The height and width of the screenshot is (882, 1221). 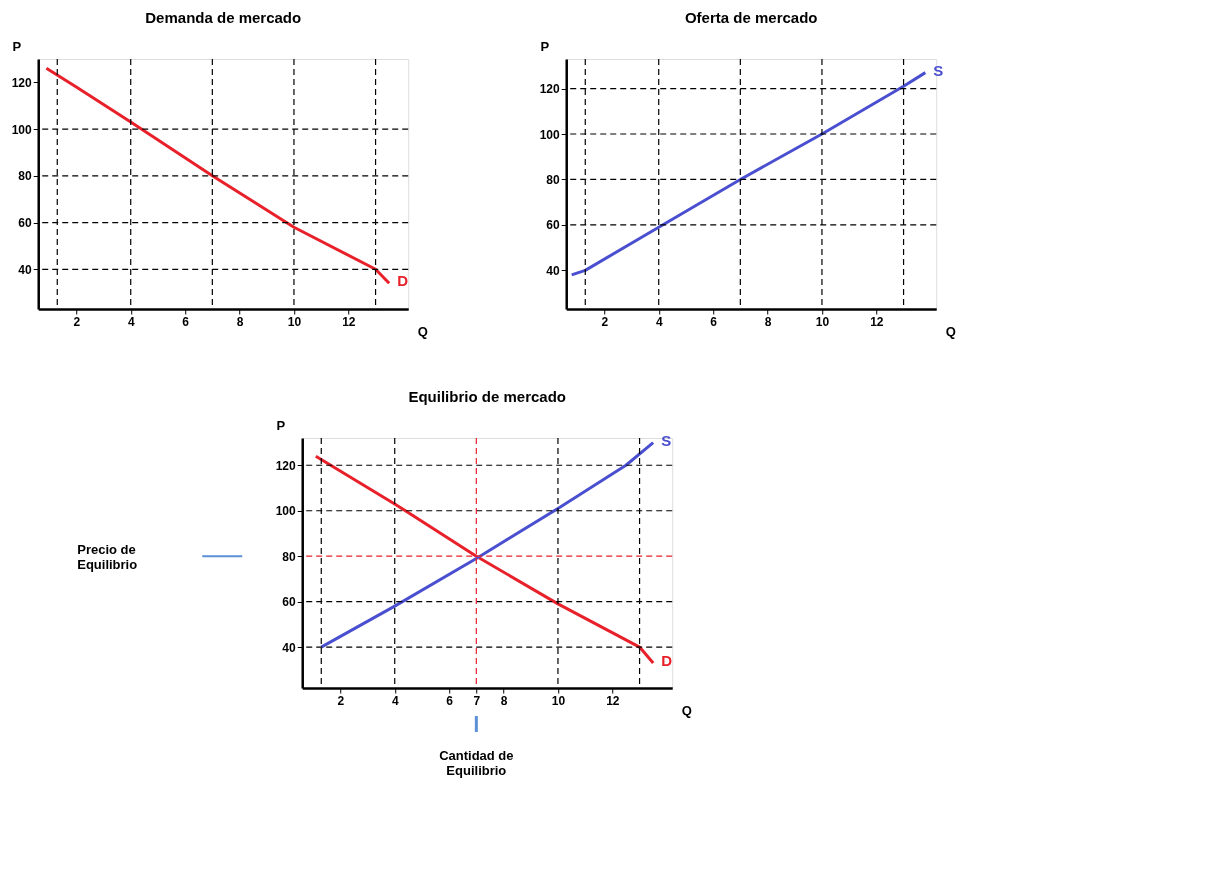 I want to click on chart-title: Equilibrio de mercado, so click(x=487, y=396).